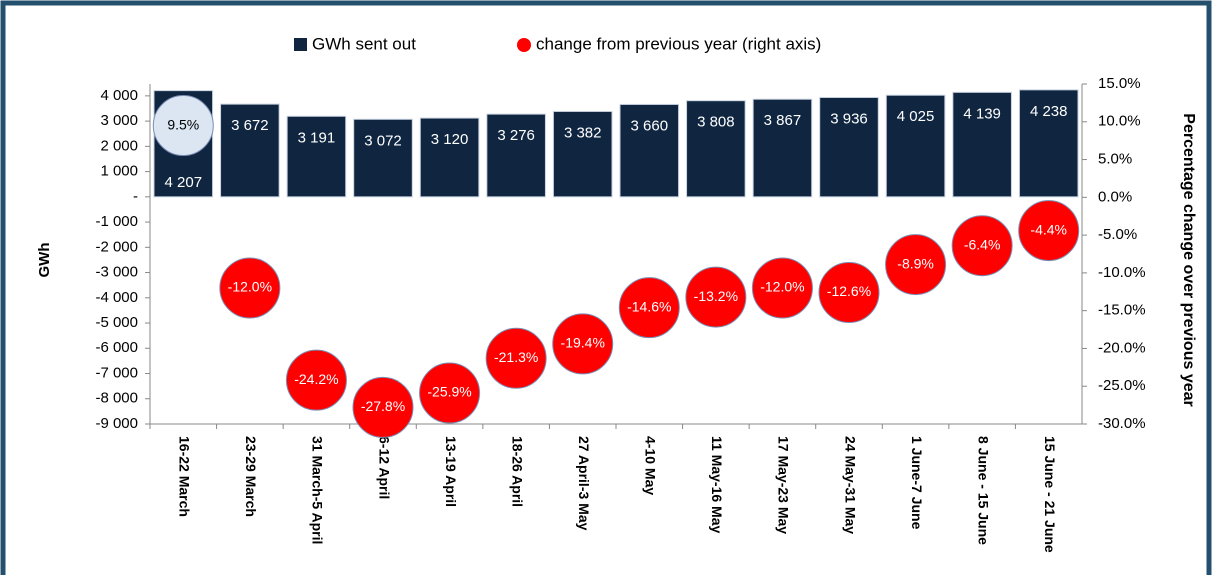 This screenshot has width=1212, height=580. Describe the element at coordinates (1122, 423) in the screenshot. I see `y2-tick-label: -30.0%` at that location.